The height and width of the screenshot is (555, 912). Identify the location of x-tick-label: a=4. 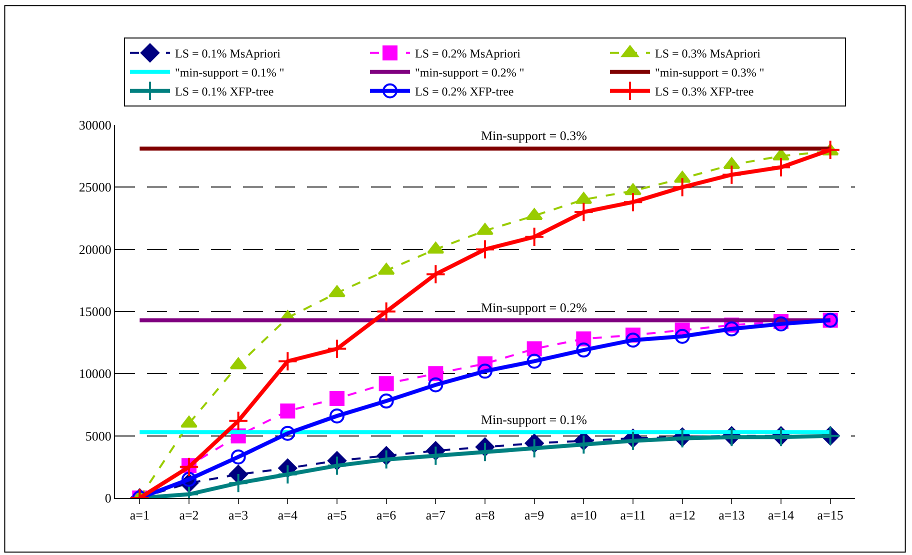
(288, 515).